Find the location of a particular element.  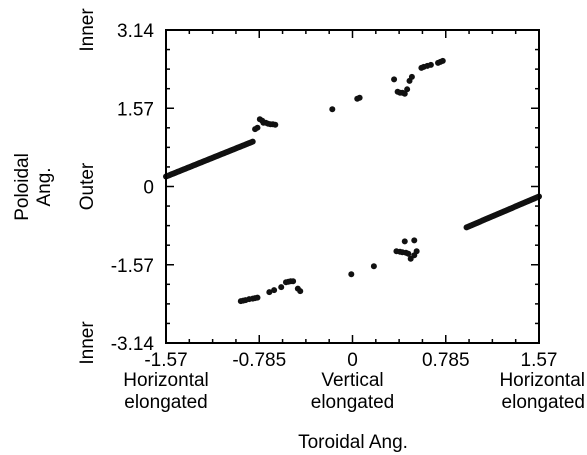

y-tick-label: -1.57 is located at coordinates (132, 266).